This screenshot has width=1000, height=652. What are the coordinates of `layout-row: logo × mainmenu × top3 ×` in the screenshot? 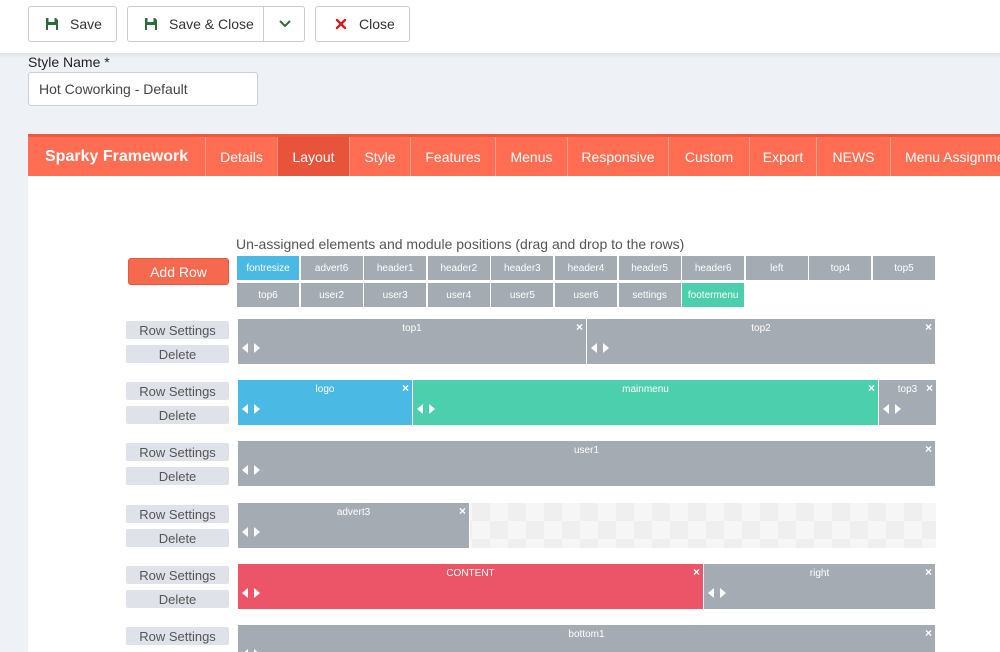 It's located at (587, 402).